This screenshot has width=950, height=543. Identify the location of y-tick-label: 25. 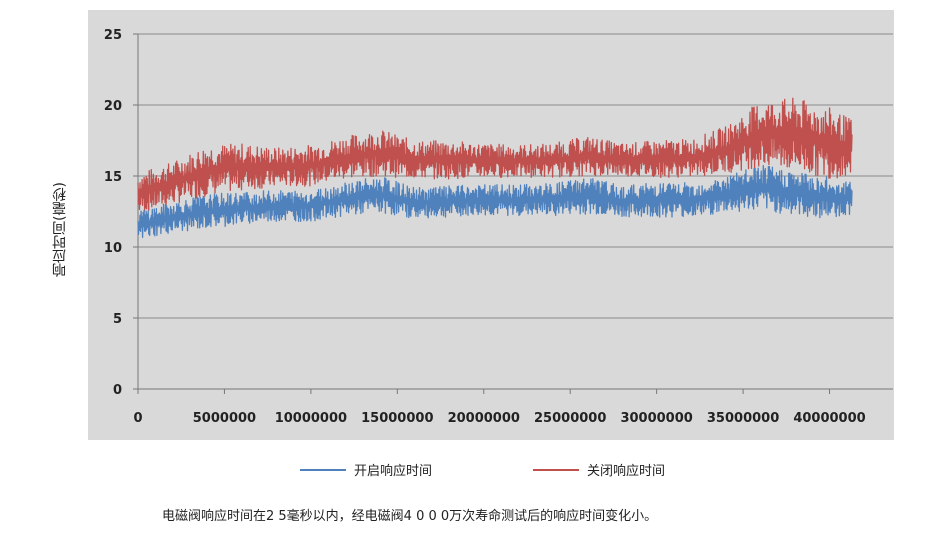
(113, 35).